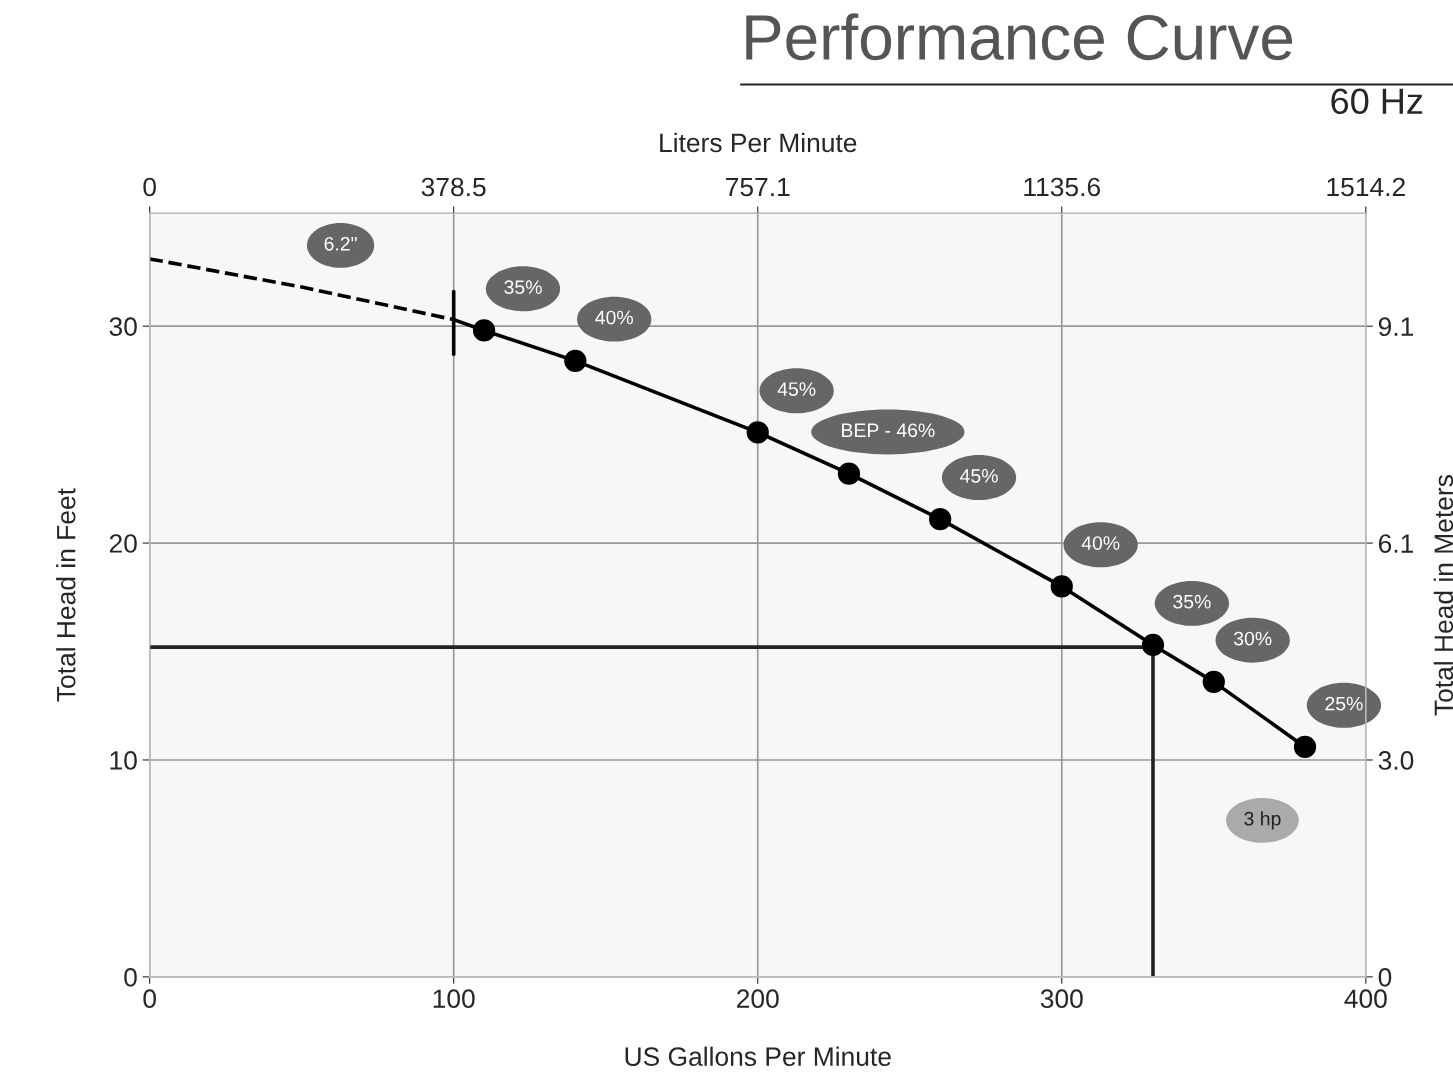  I want to click on annotation: BEP - 46%, so click(888, 430).